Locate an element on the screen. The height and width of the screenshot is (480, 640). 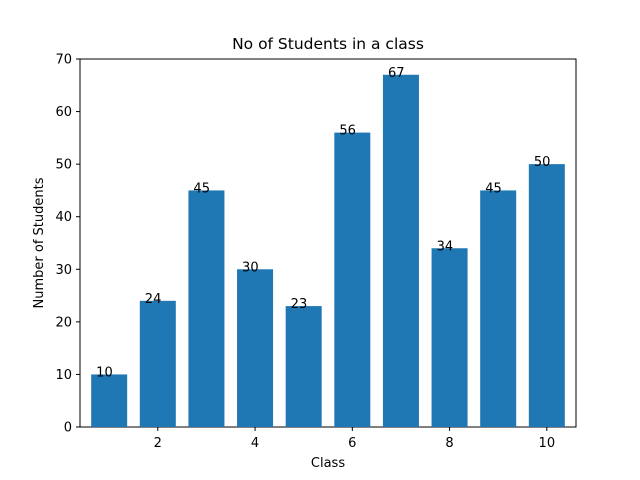
x-axis-label: Class is located at coordinates (328, 463).